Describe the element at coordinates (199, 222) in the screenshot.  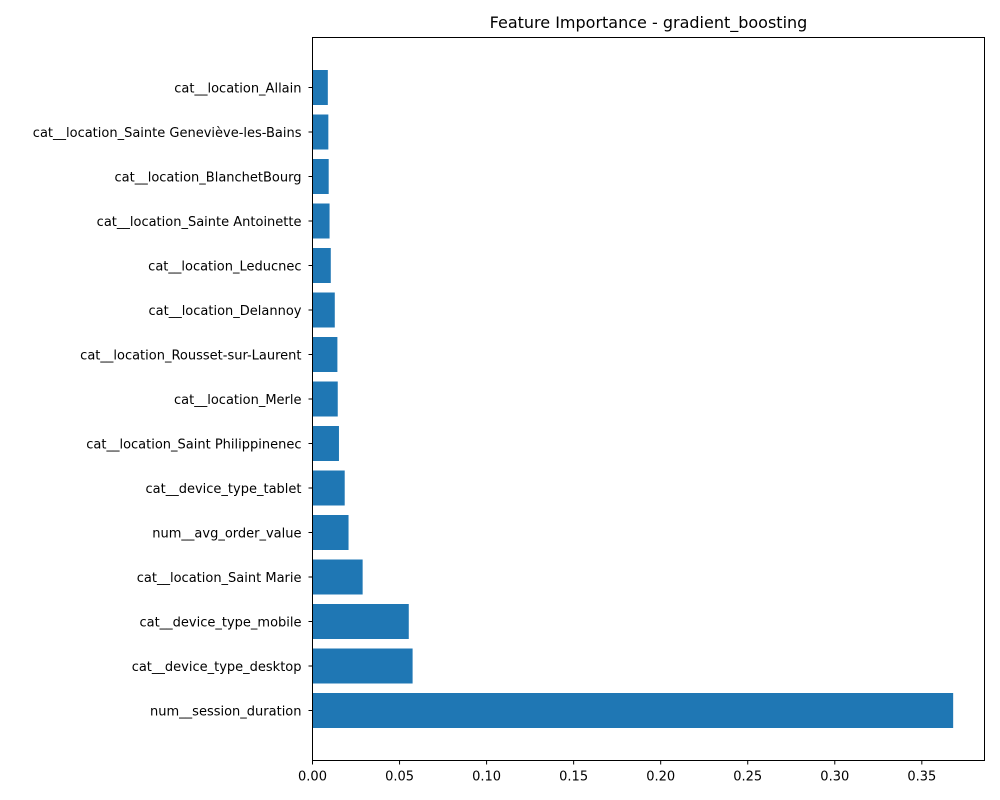
I see `y-tick-label: cat__location_Sainte Antoinette` at that location.